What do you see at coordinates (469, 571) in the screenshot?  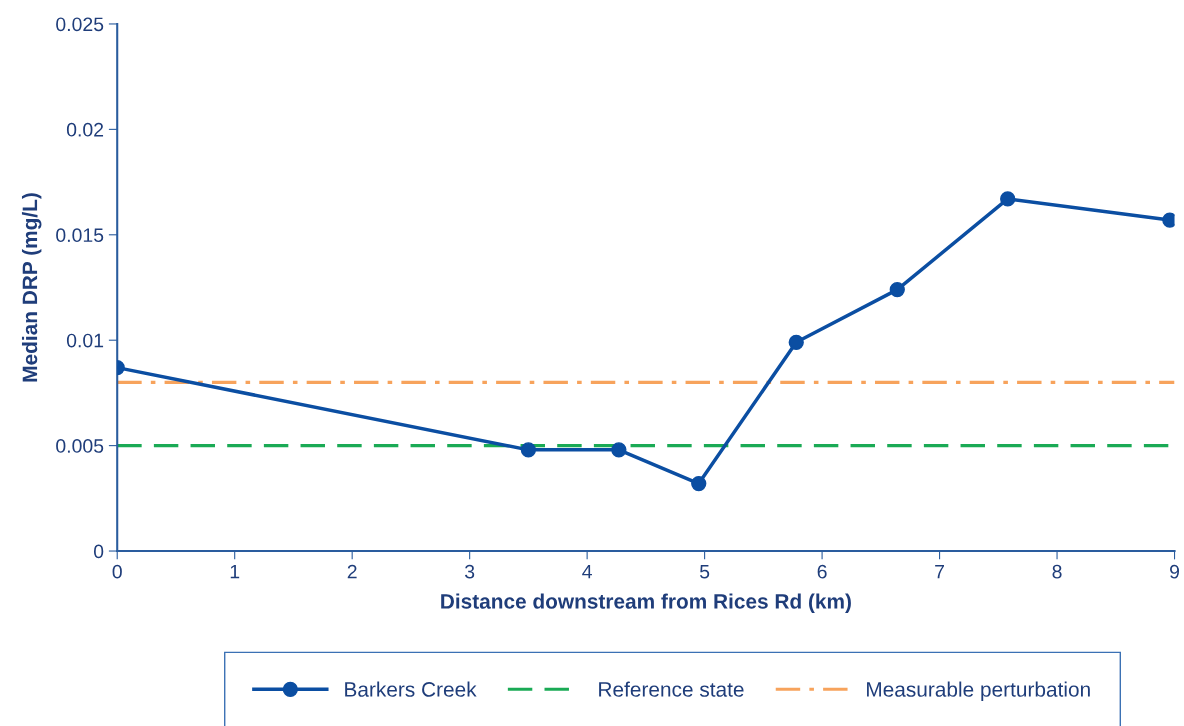 I see `x-tick-label: 3` at bounding box center [469, 571].